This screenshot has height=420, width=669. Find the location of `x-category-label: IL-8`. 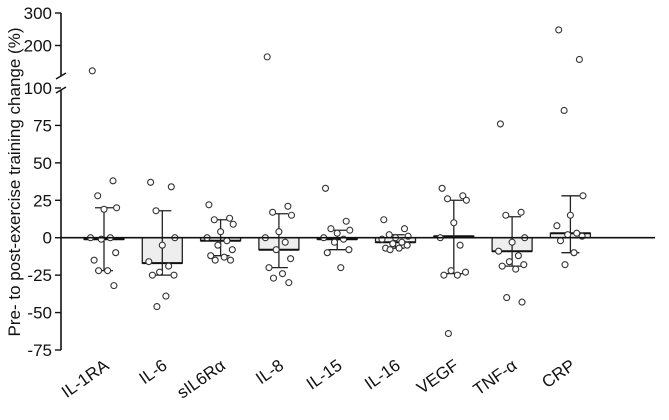

x-category-label: IL-8 is located at coordinates (269, 372).